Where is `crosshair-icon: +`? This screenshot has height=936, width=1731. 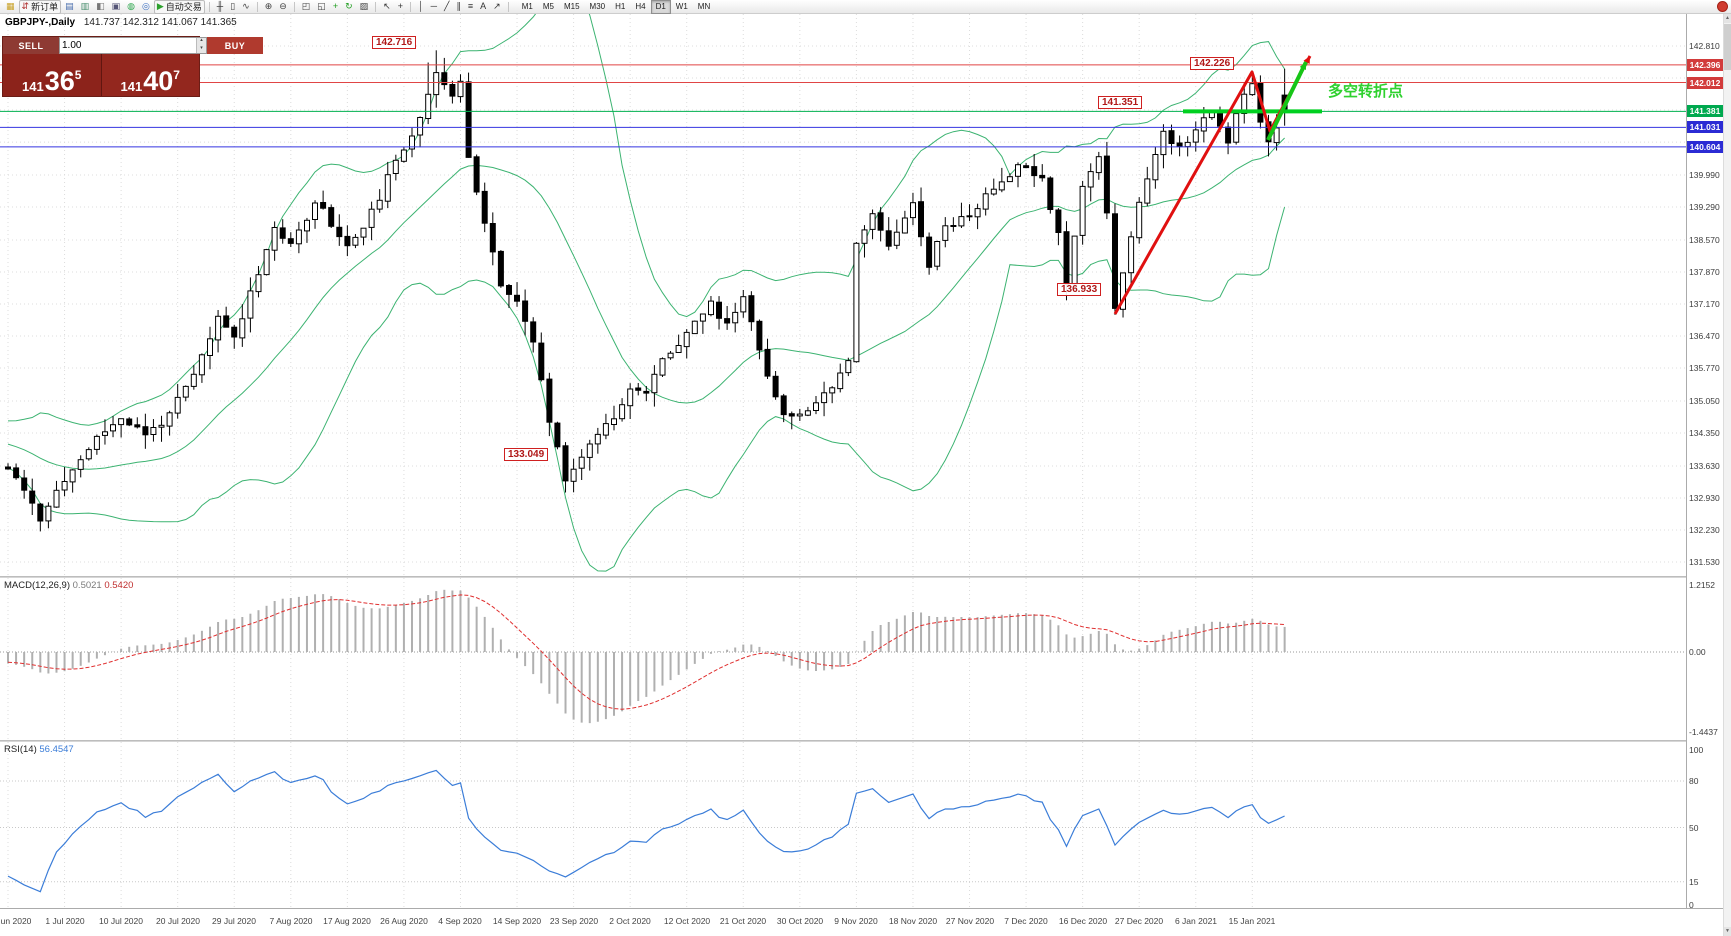
crosshair-icon: + is located at coordinates (400, 7).